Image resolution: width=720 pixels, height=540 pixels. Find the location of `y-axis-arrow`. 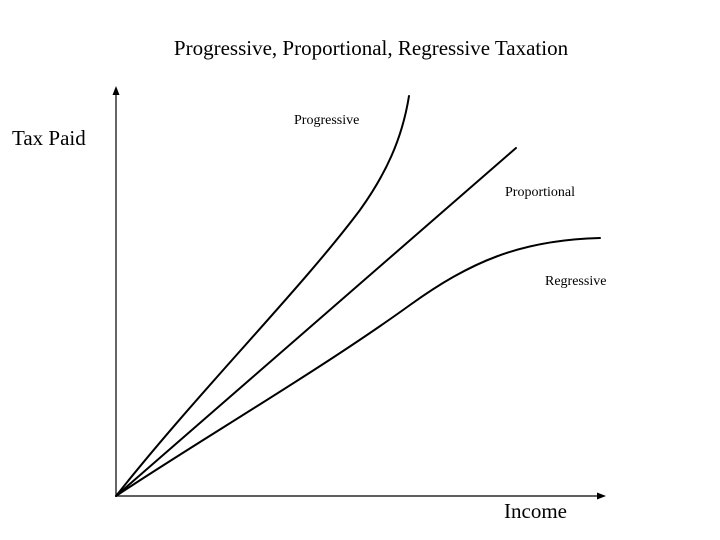

y-axis-arrow is located at coordinates (116, 90).